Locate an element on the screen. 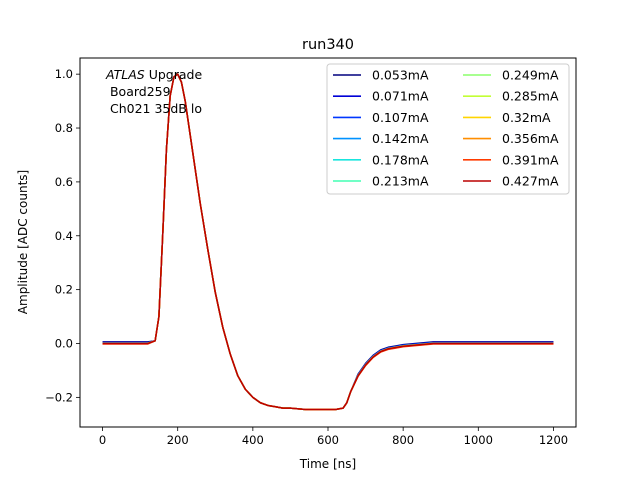 Image resolution: width=640 pixels, height=480 pixels. legend-label: 0.356mA is located at coordinates (530, 138).